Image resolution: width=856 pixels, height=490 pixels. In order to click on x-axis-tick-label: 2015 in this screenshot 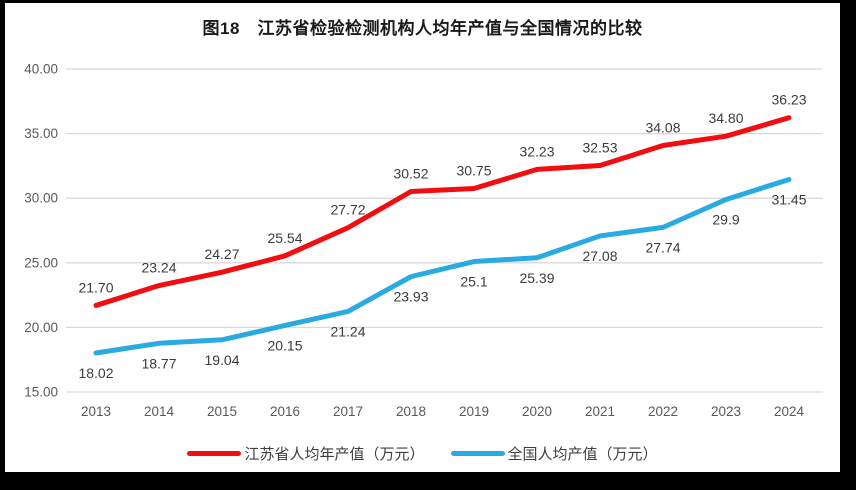, I will do `click(222, 411)`.